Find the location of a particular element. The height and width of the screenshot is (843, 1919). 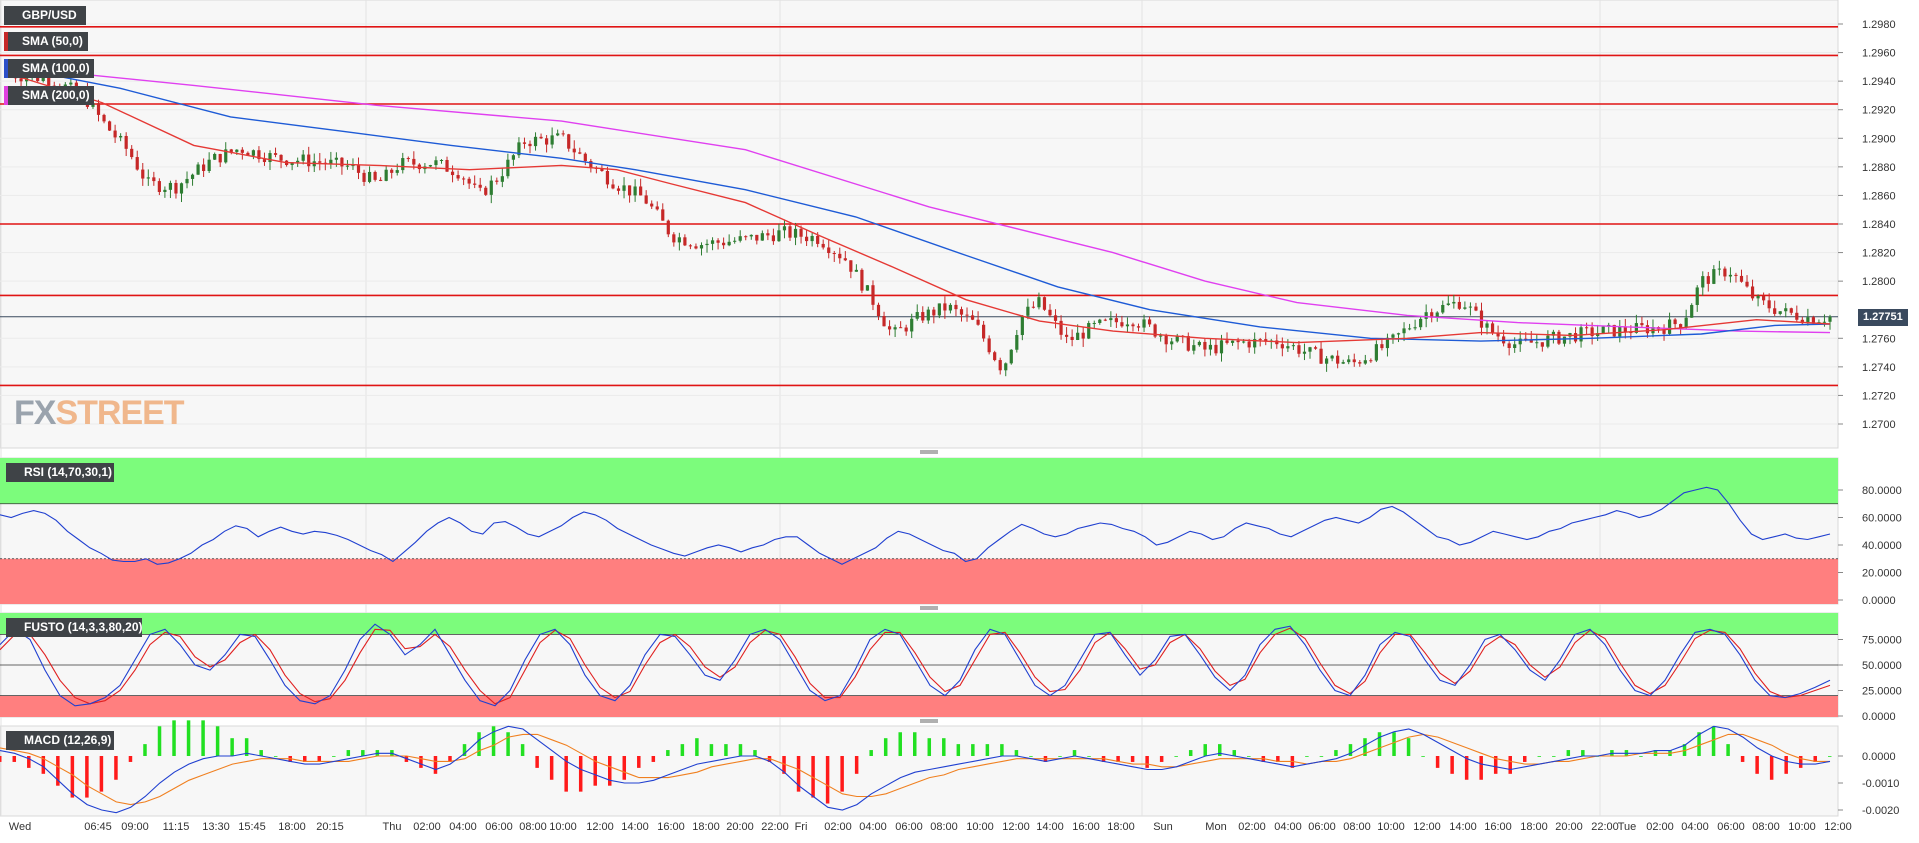

rsi-legend: RSI (14,70,30,1) is located at coordinates (60, 472).